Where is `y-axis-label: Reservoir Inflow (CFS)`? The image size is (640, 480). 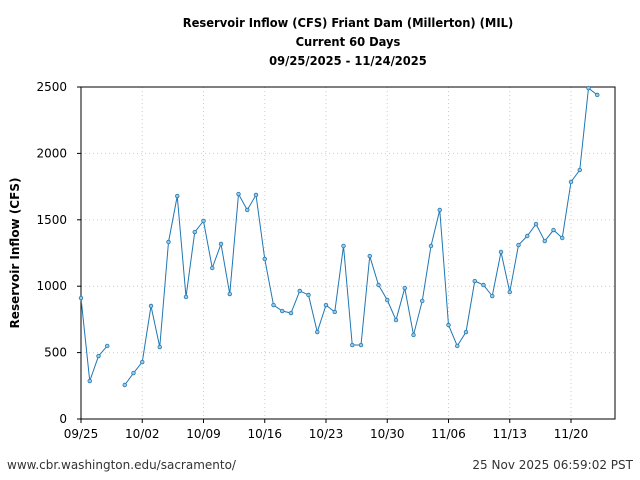 y-axis-label: Reservoir Inflow (CFS) is located at coordinates (15, 253).